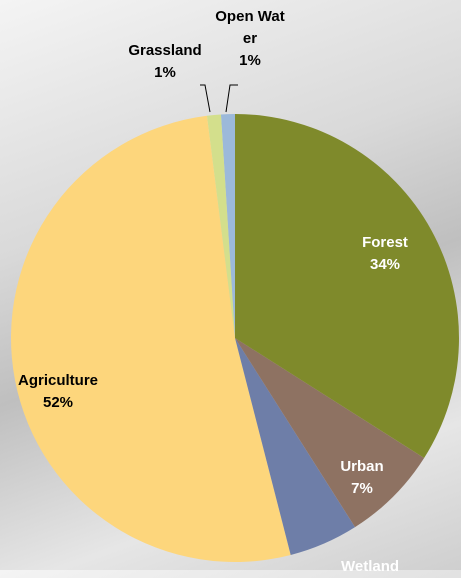 The height and width of the screenshot is (578, 461). I want to click on slice-label: Agriculture 52%, so click(58, 392).